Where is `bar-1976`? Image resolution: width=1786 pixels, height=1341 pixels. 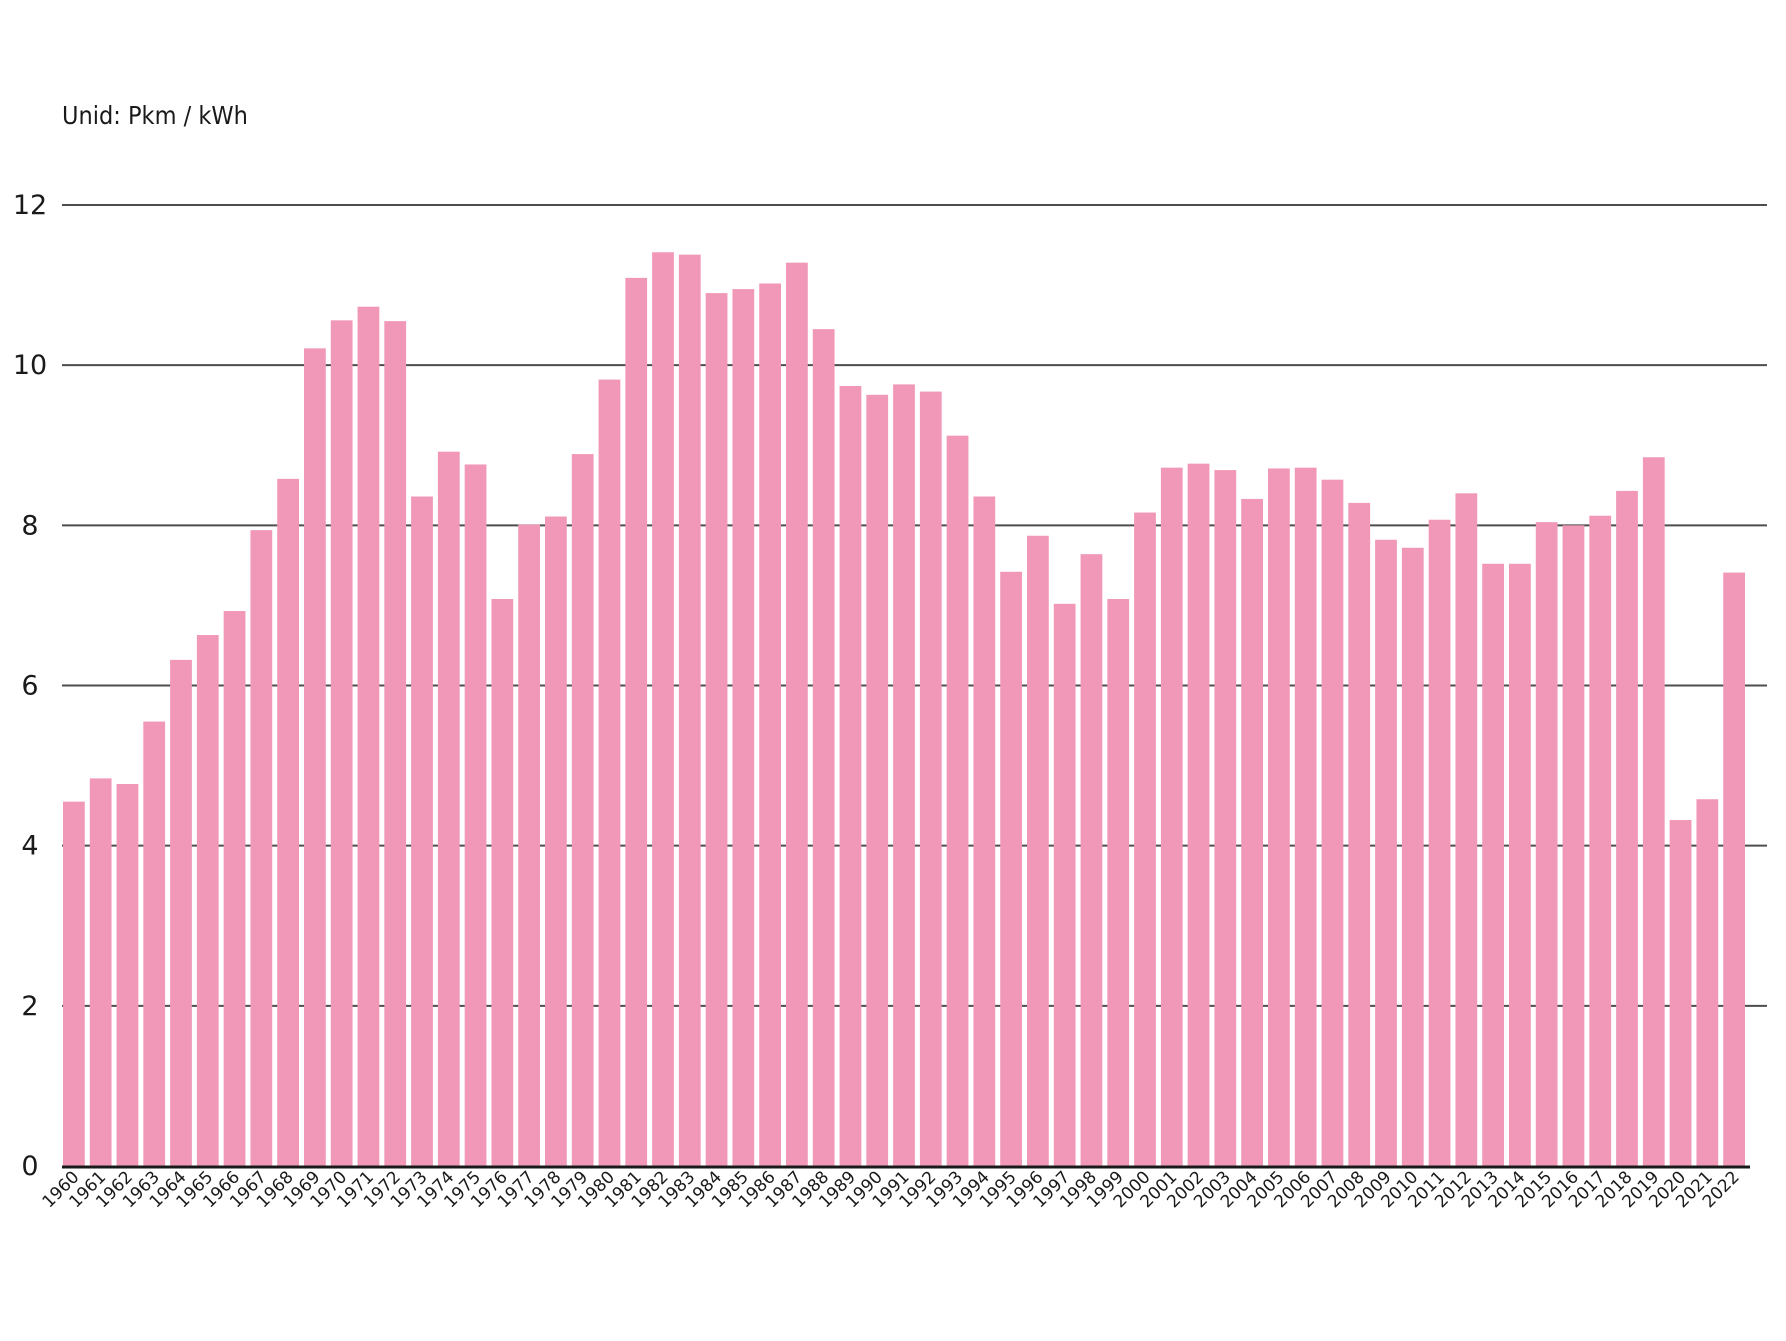
bar-1976 is located at coordinates (502, 882).